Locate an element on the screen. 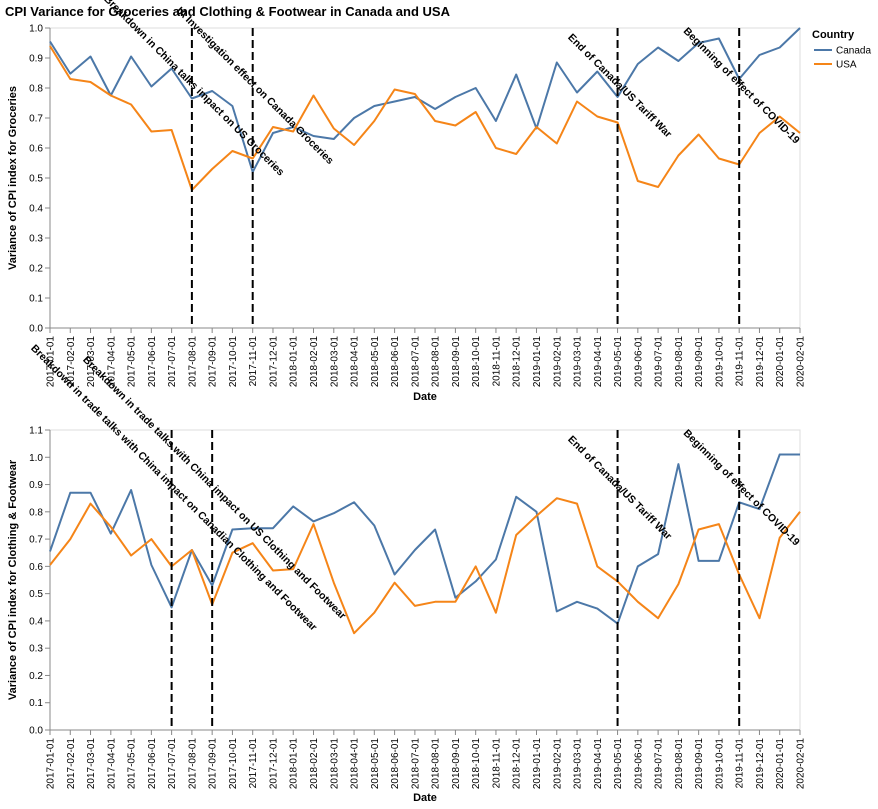  legend: Country Canada USA is located at coordinates (841, 50).